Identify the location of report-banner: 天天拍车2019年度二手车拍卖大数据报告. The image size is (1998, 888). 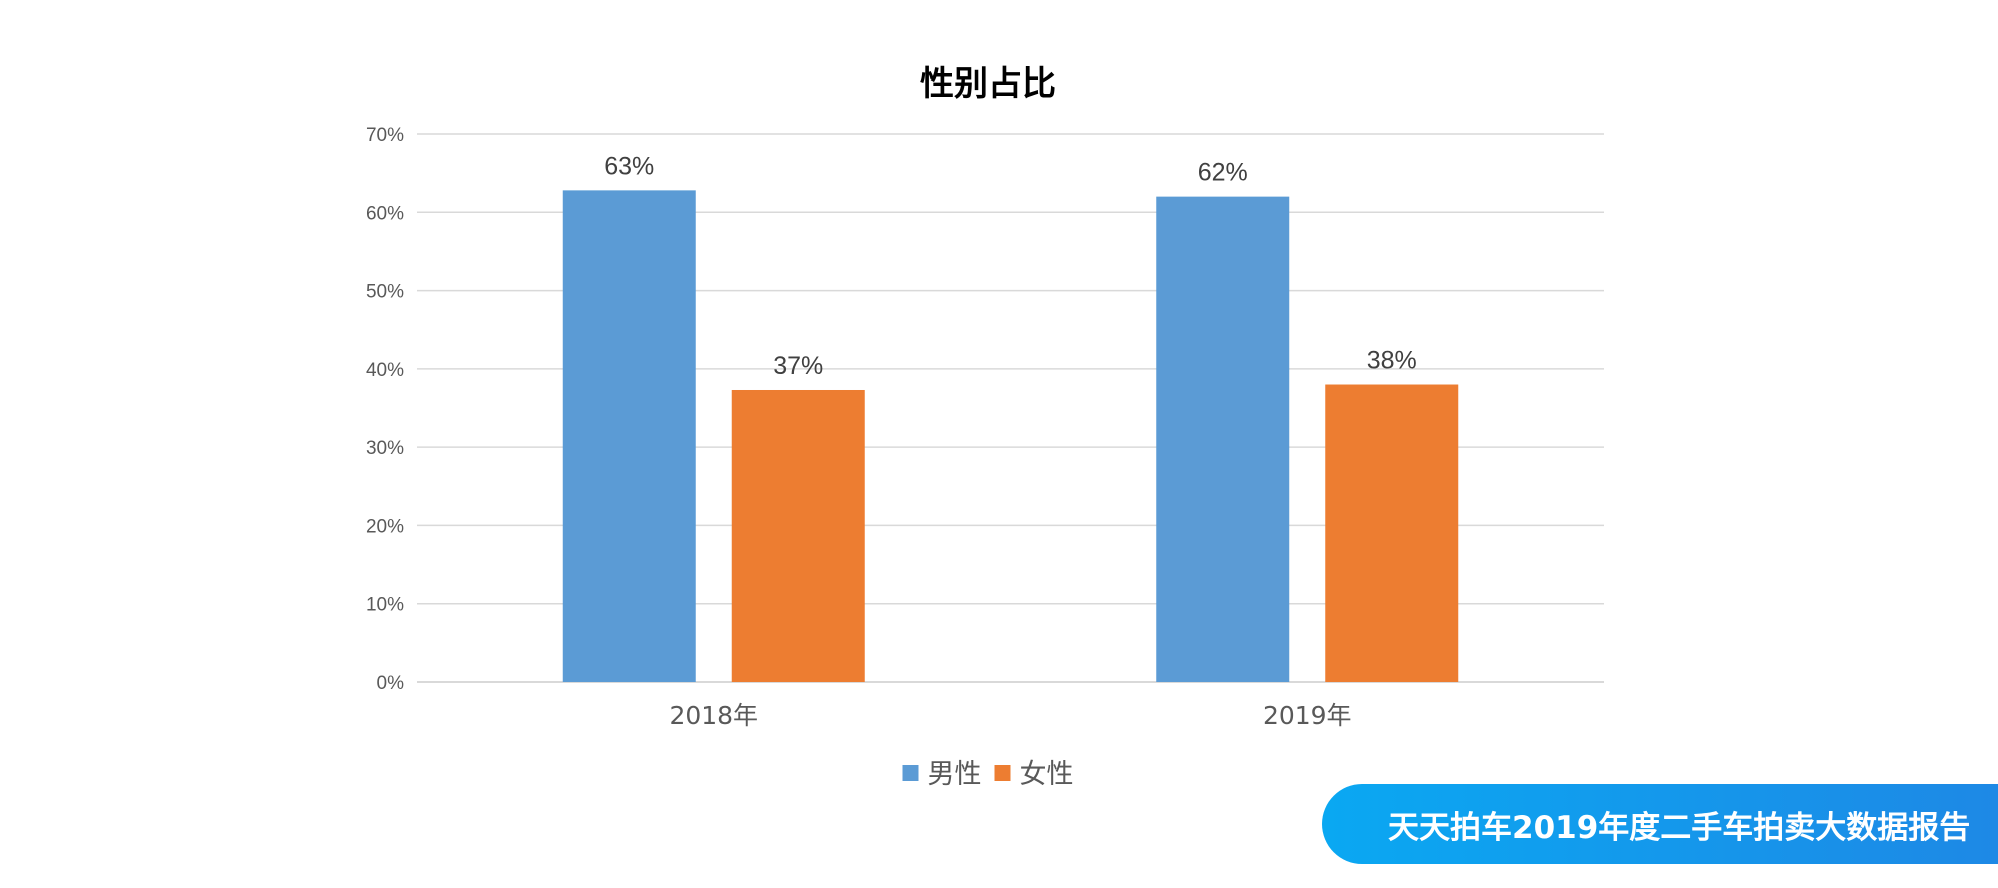
(1660, 824).